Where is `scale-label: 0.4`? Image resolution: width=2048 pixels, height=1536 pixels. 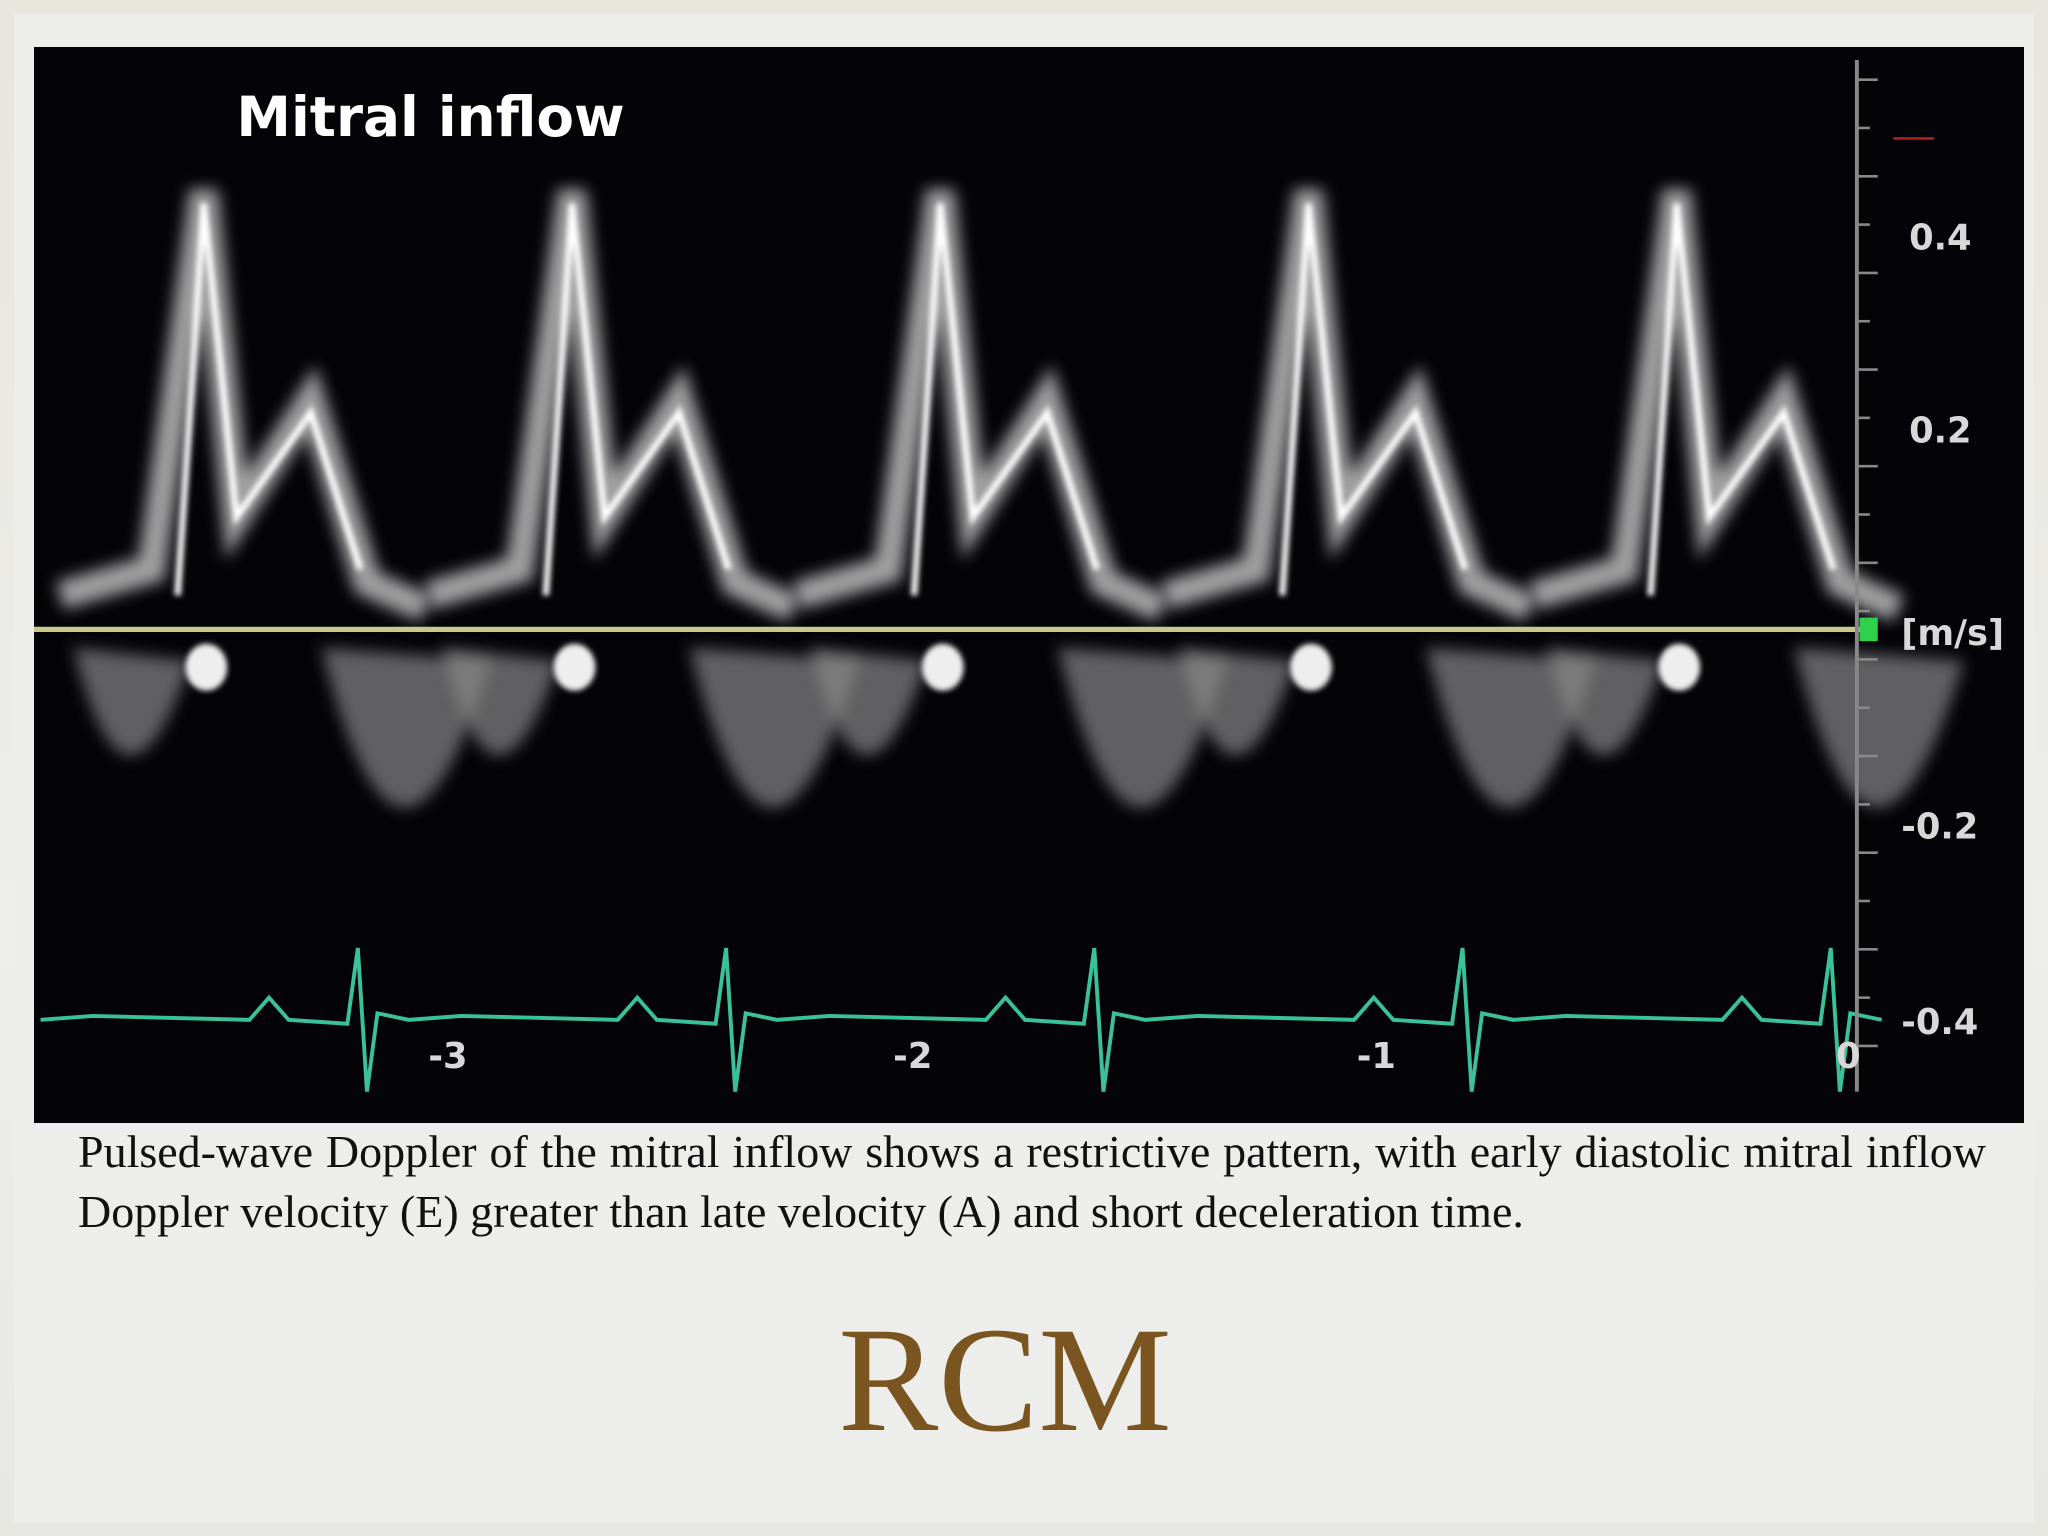 scale-label: 0.4 is located at coordinates (1940, 237).